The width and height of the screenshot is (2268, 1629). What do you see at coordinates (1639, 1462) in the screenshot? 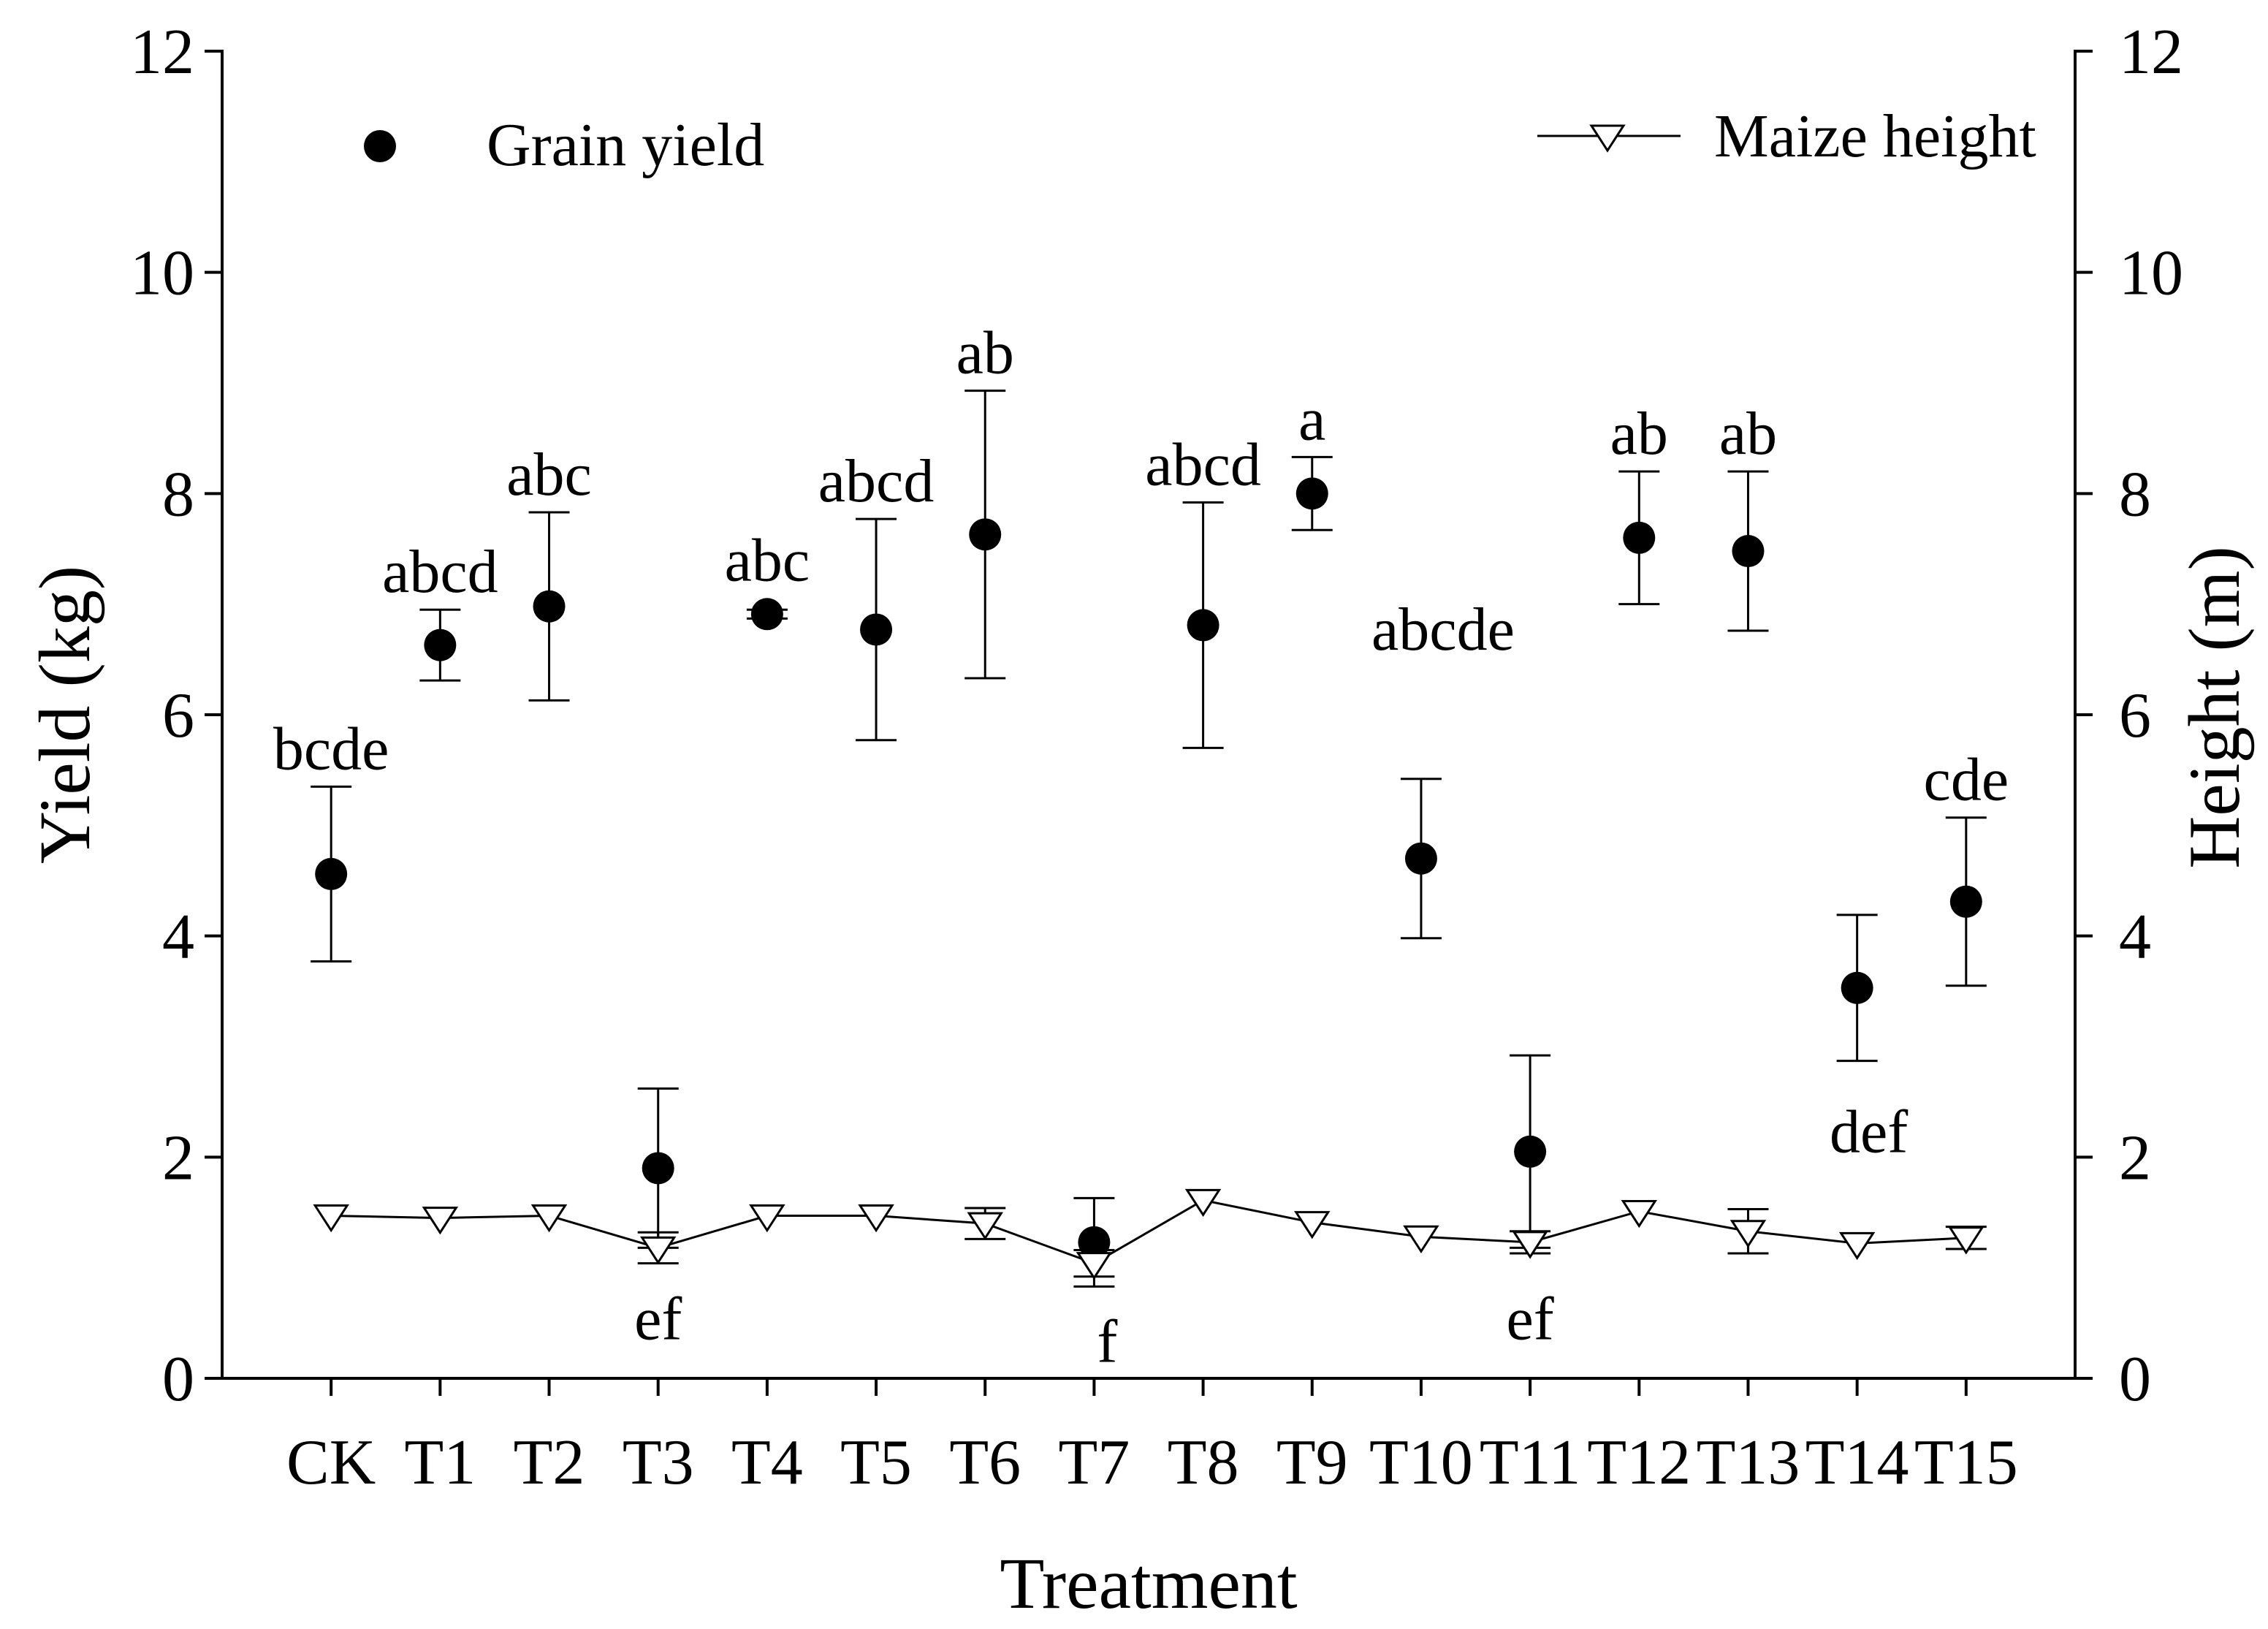
I see `x-tick-label: T12` at bounding box center [1639, 1462].